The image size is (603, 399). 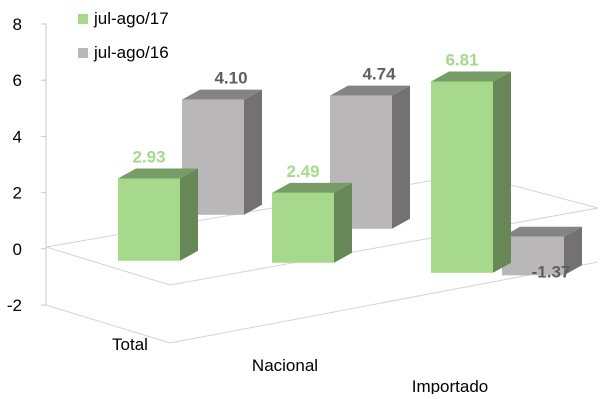 I want to click on y-tick-label: 0, so click(x=17, y=249).